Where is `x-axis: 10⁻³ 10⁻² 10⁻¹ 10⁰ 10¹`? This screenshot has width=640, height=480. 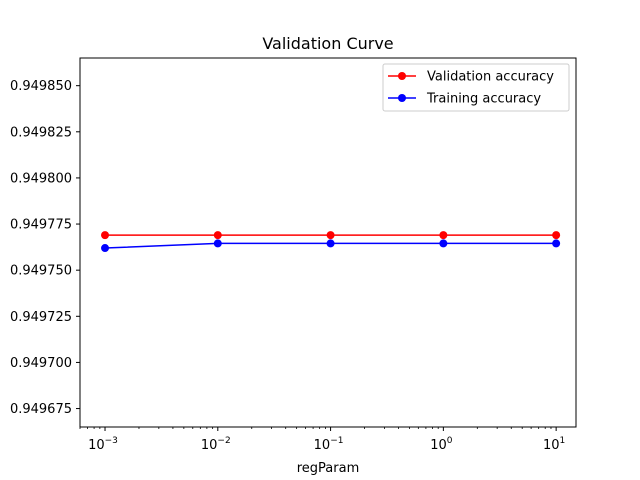 x-axis: 10⁻³ 10⁻² 10⁻¹ 10⁰ 10¹ is located at coordinates (322, 440).